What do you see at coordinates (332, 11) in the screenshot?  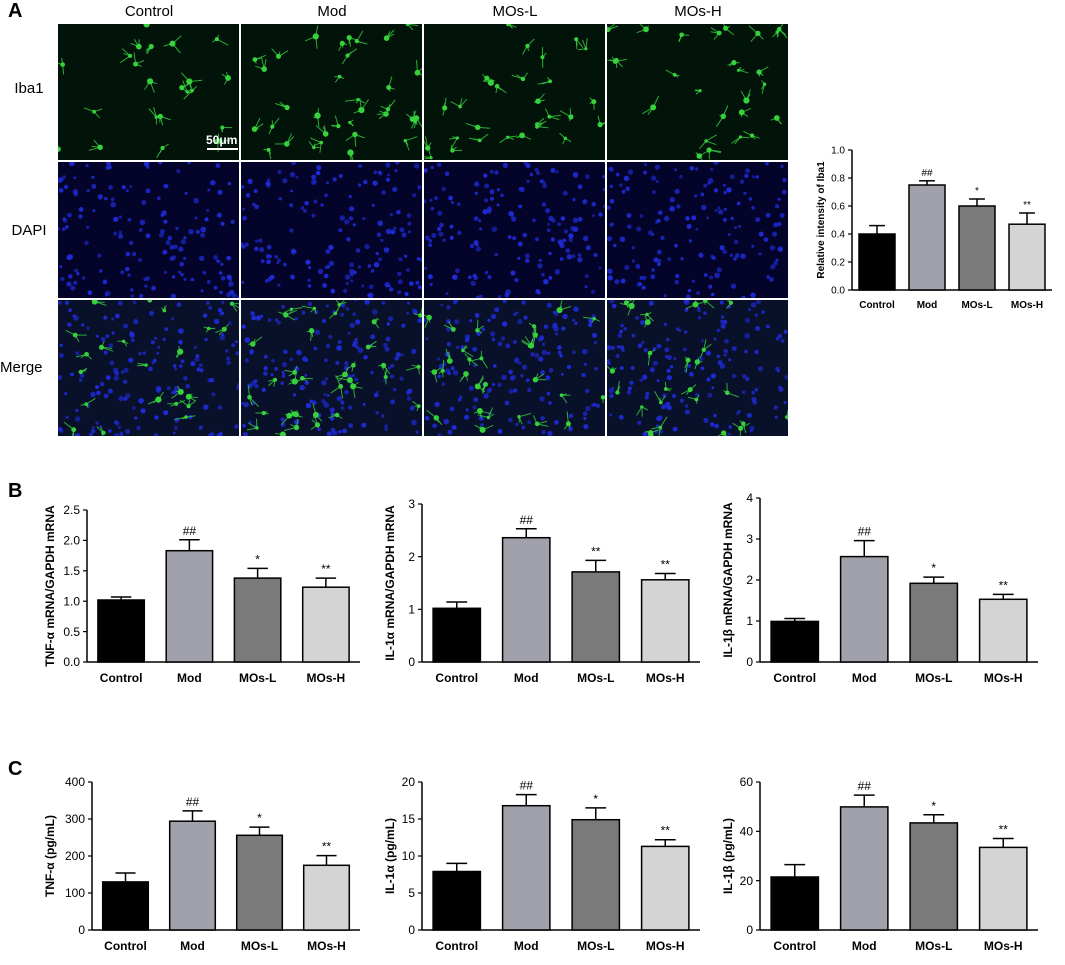 I see `column-label-mod: Mod` at bounding box center [332, 11].